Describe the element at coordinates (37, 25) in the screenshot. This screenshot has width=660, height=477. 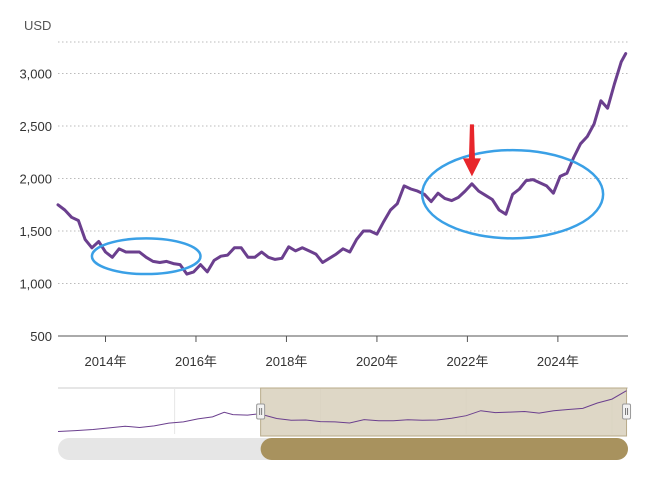
I see `y-unit-label: USD` at that location.